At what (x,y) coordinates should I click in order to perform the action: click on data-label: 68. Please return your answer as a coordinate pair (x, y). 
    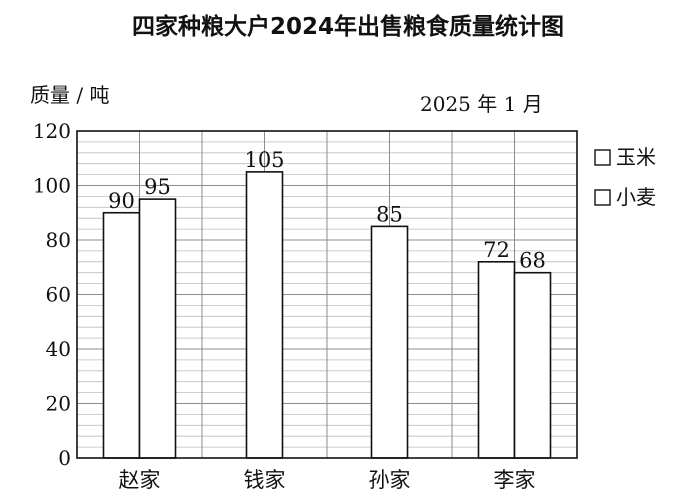
    Looking at the image, I should click on (532, 261).